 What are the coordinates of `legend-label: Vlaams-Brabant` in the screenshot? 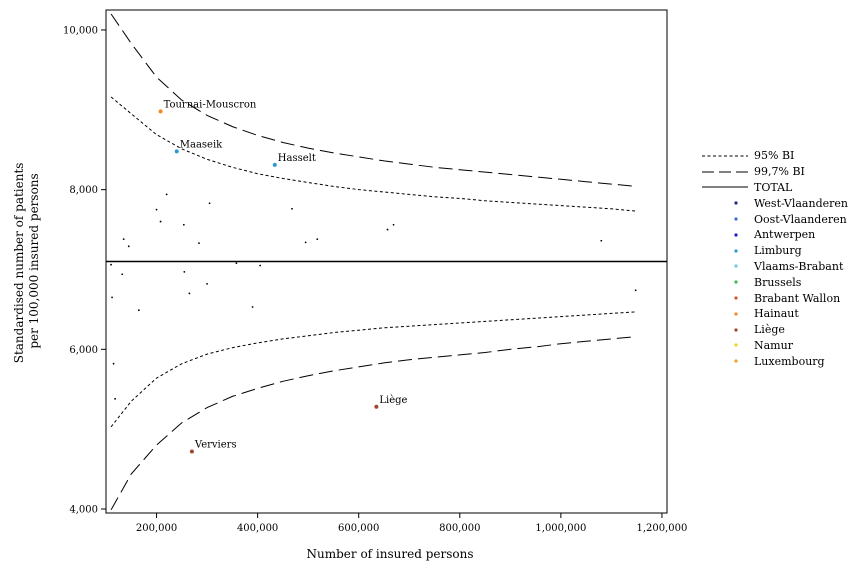 It's located at (799, 266).